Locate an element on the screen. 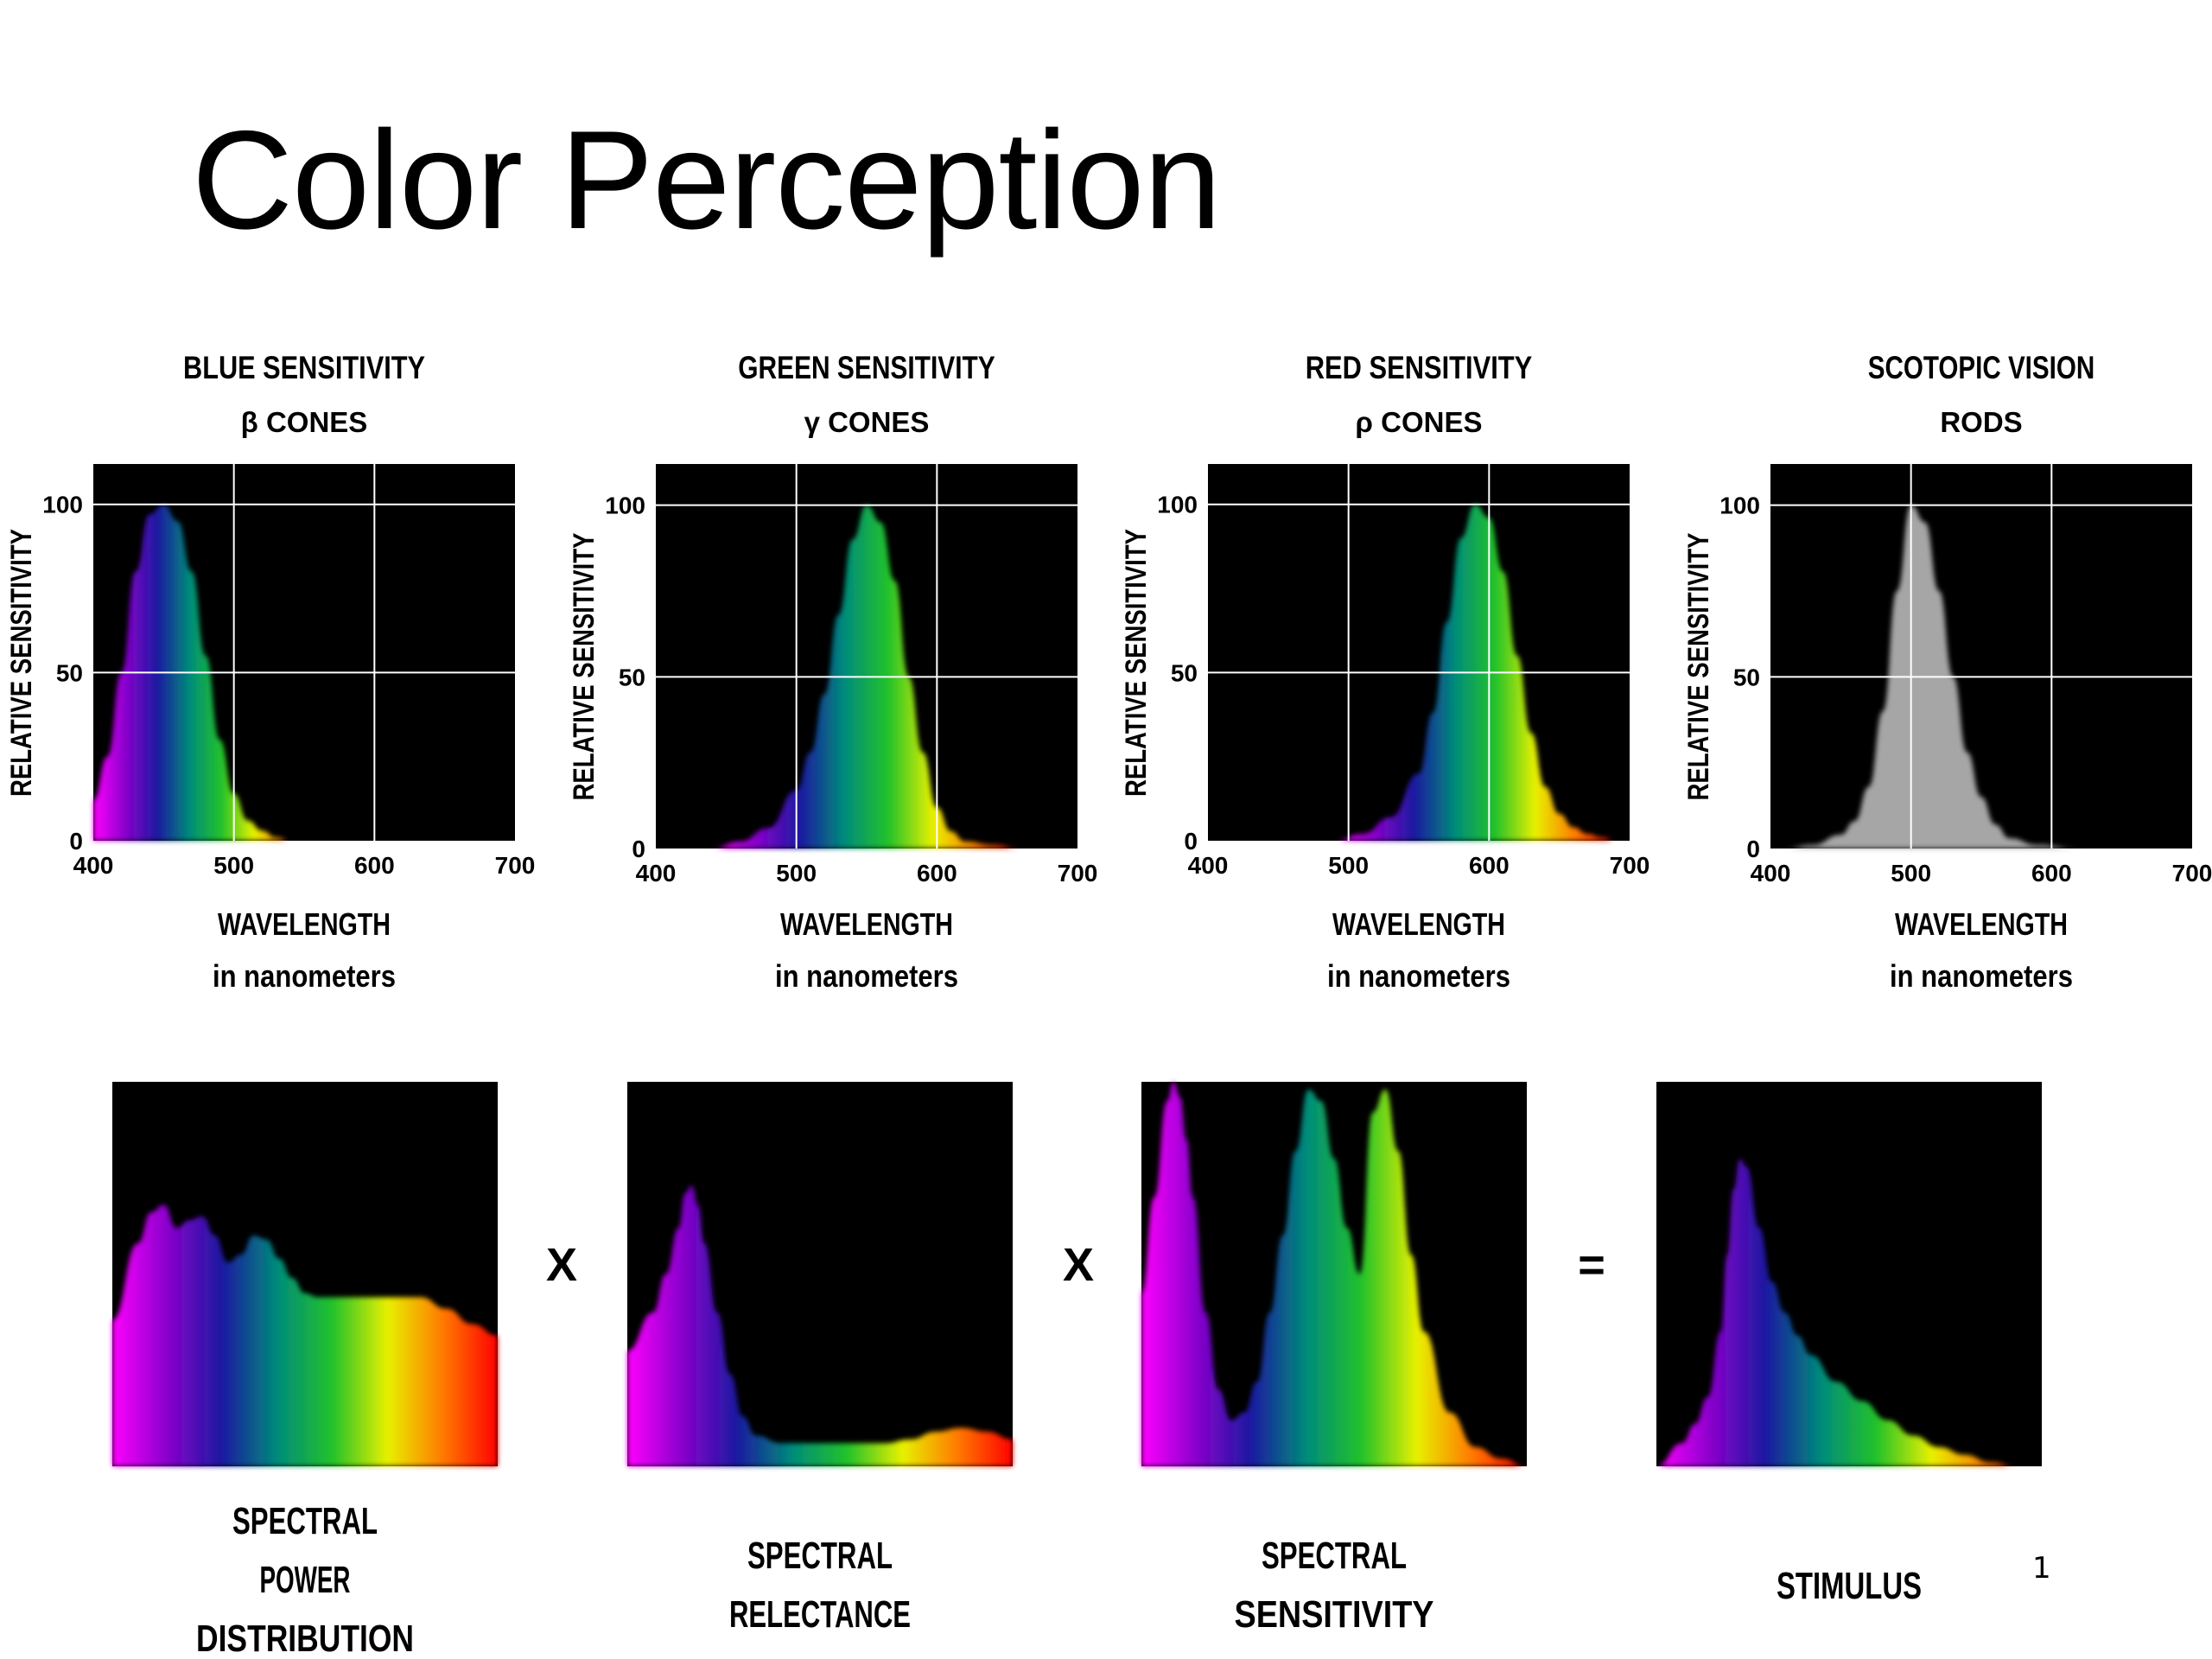 The height and width of the screenshot is (1659, 2212). chart-title: BLUE SENSITIVITY is located at coordinates (304, 367).